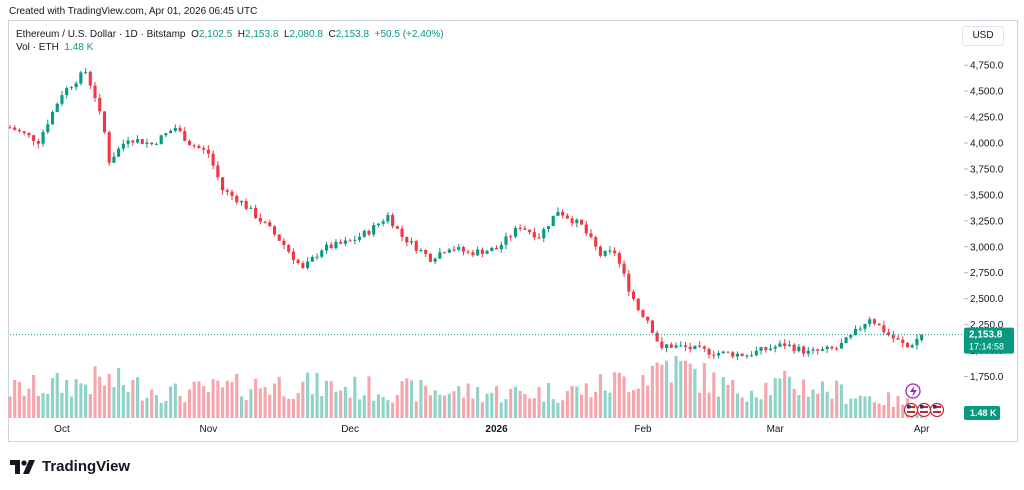  Describe the element at coordinates (776, 429) in the screenshot. I see `time-axis-label: Mar` at that location.